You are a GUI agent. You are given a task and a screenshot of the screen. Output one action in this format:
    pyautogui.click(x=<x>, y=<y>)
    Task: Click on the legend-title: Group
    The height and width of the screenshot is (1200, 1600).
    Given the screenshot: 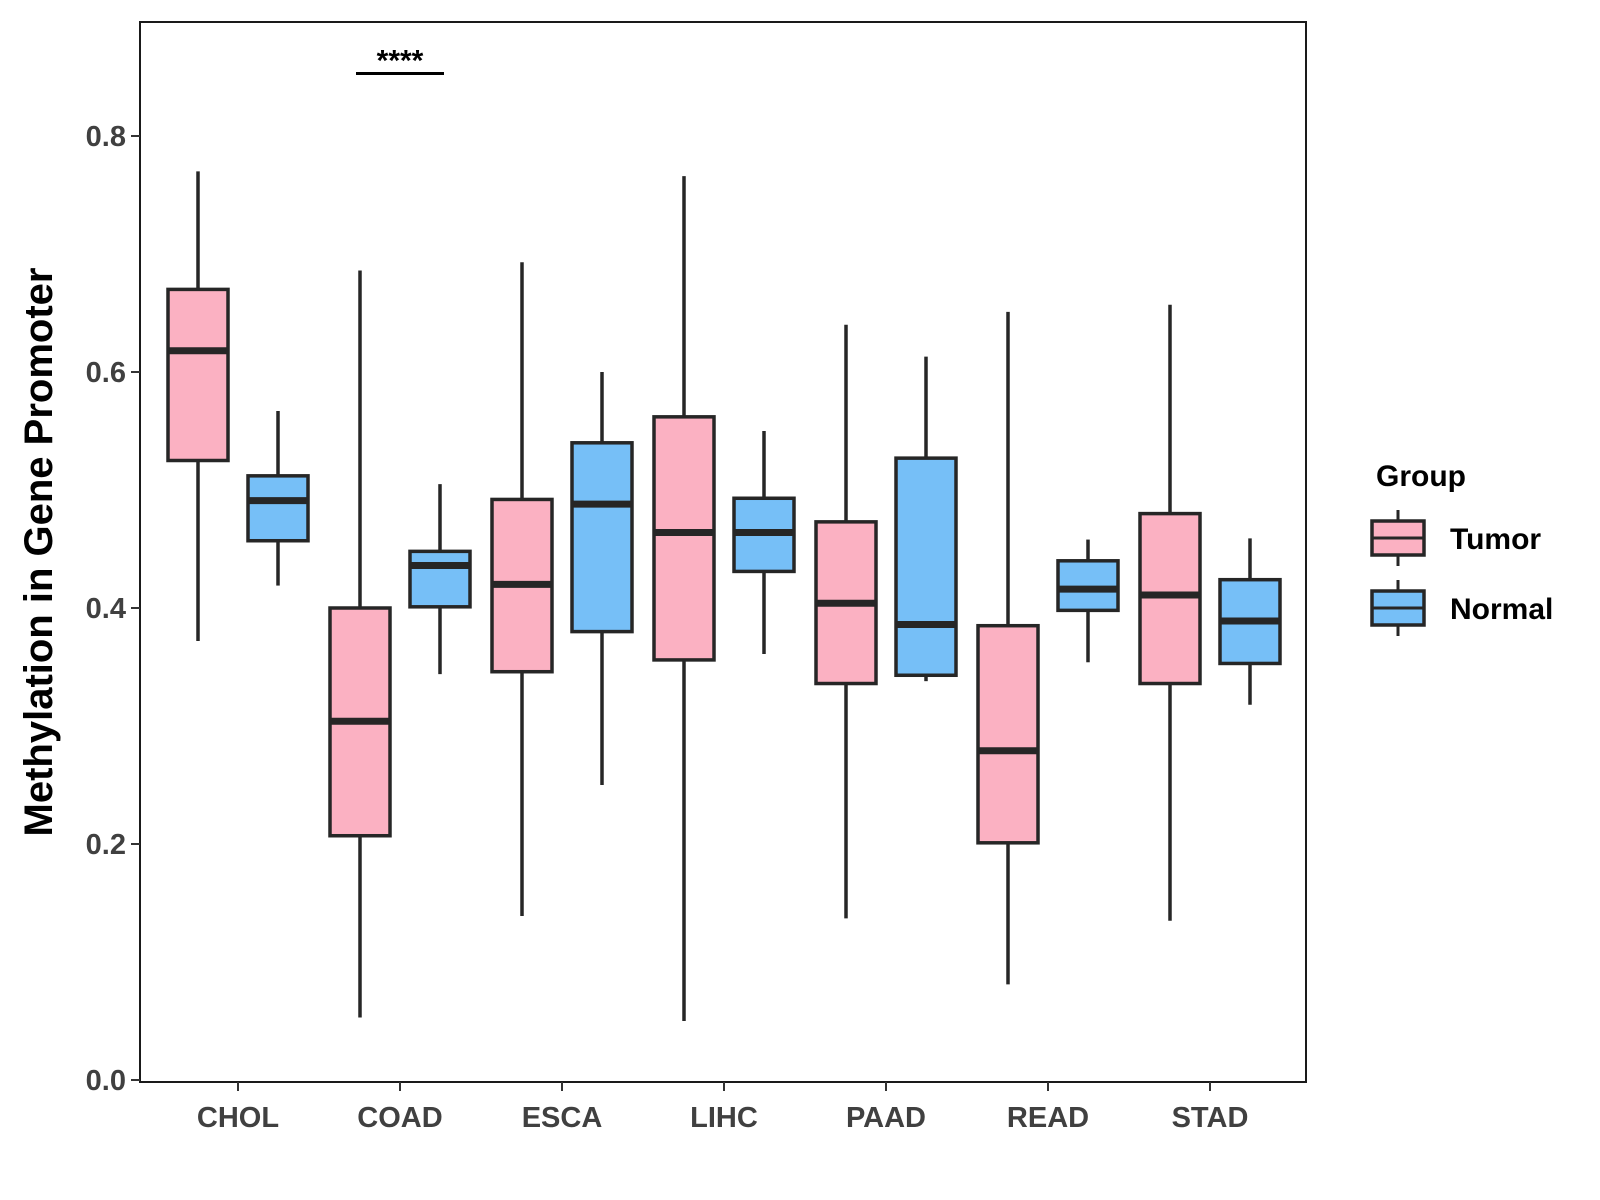 What is the action you would take?
    pyautogui.click(x=1421, y=476)
    